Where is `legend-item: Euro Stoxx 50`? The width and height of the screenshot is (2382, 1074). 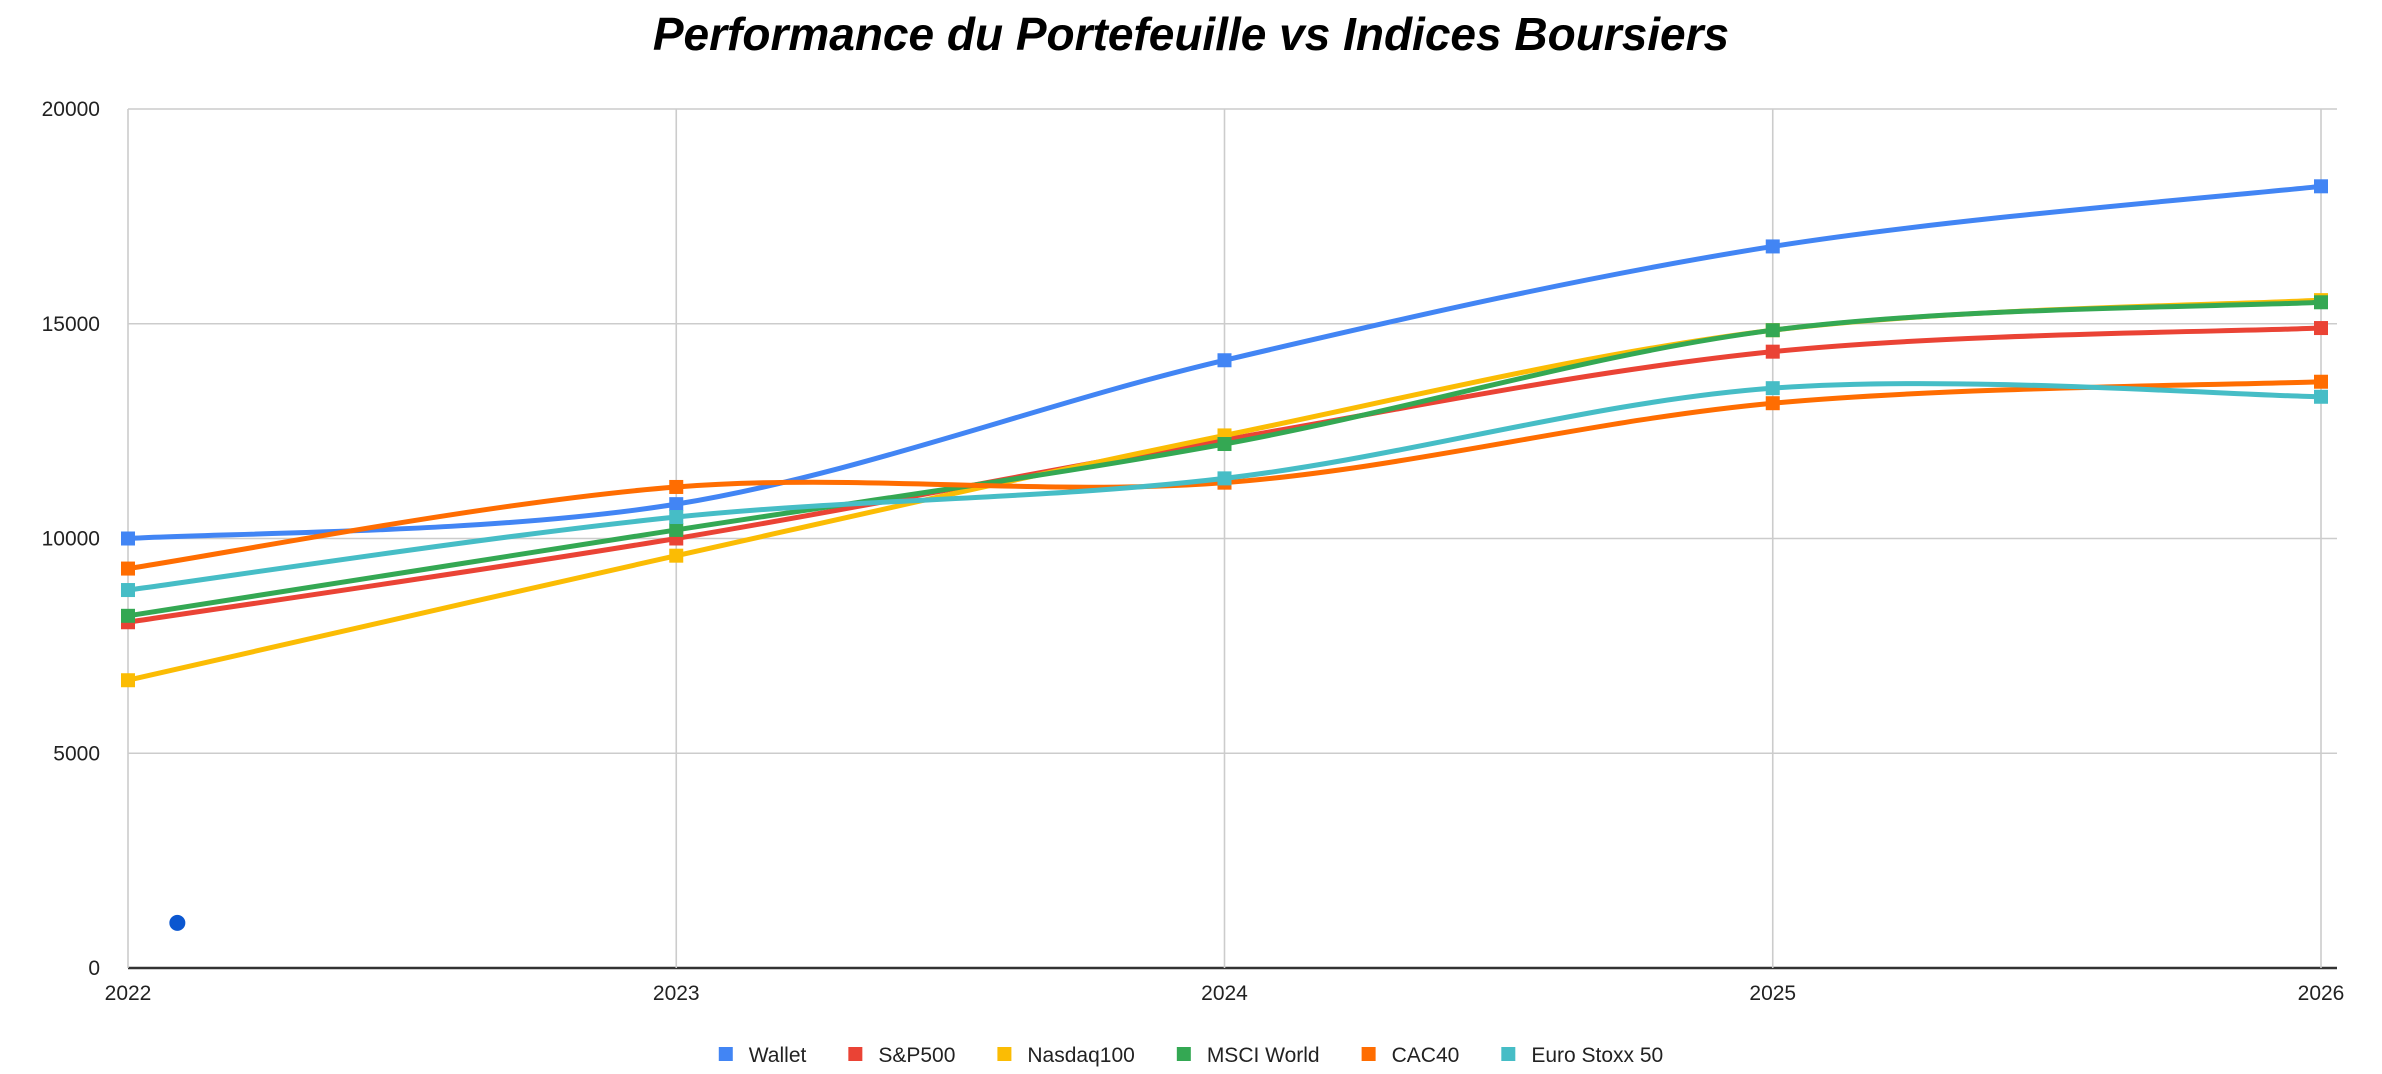 legend-item: Euro Stoxx 50 is located at coordinates (1582, 1055).